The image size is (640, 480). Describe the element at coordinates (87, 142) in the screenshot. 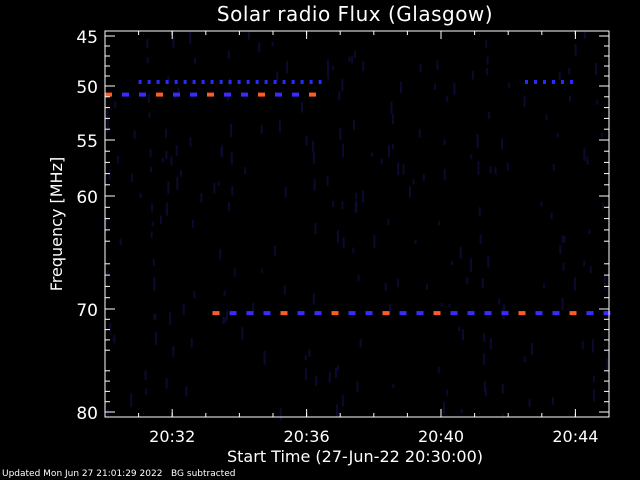

I see `y-tick-label: 55` at that location.